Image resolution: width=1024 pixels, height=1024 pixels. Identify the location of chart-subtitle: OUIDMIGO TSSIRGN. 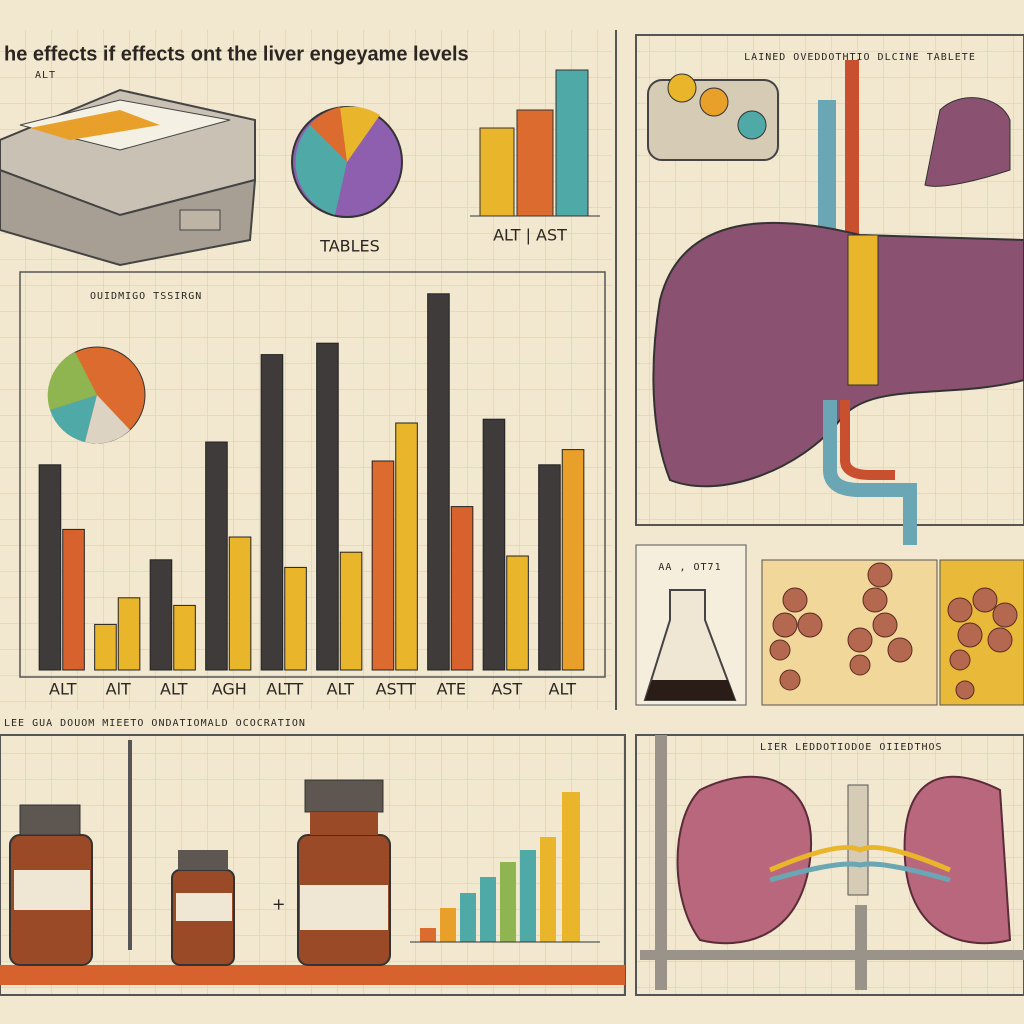
(146, 296).